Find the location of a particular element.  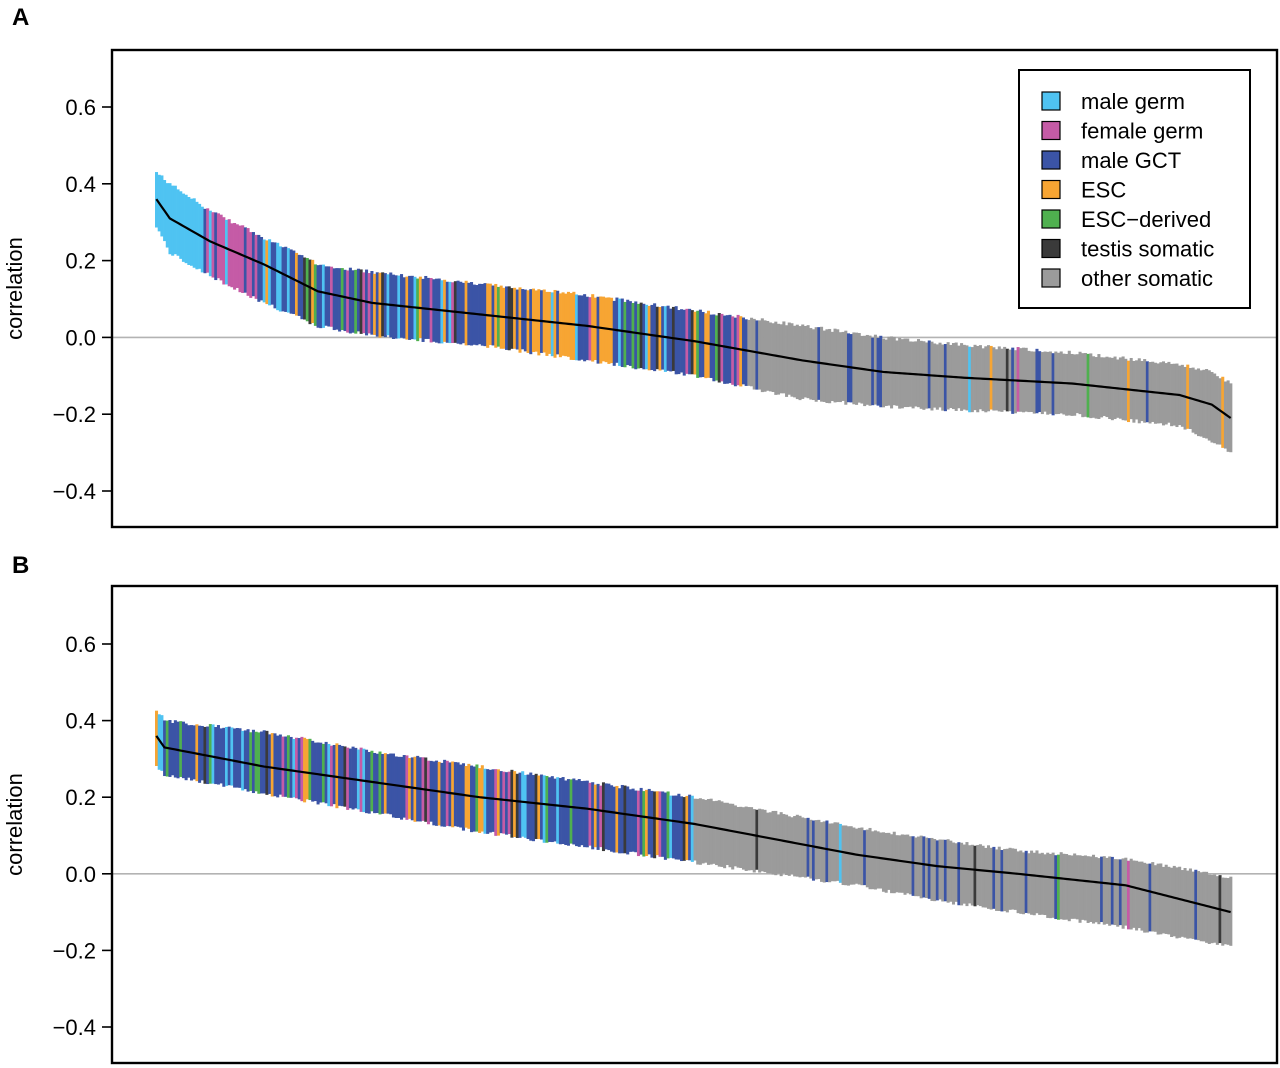

legend-label: other somatic is located at coordinates (1147, 278).